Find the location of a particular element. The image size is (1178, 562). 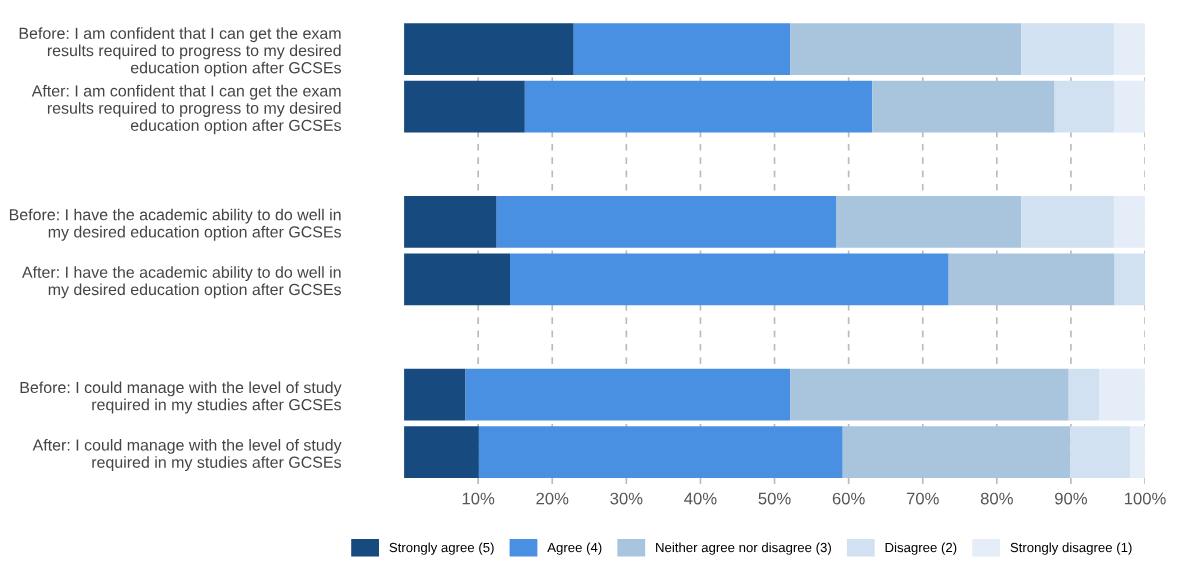

x-tick-label: 90% is located at coordinates (1071, 498).